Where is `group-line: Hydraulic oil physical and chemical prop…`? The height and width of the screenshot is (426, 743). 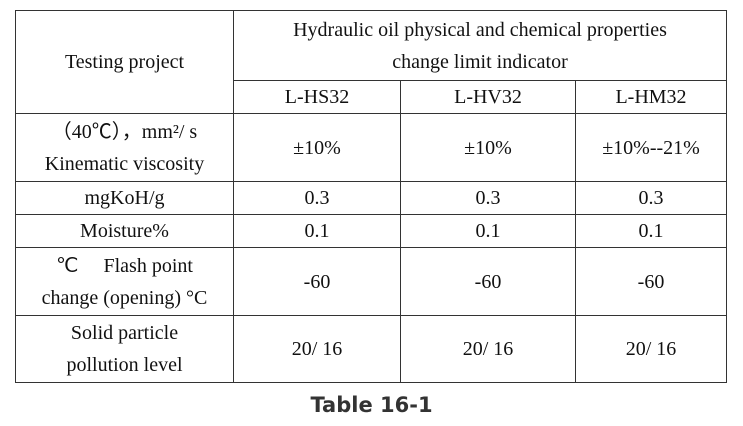 group-line: Hydraulic oil physical and chemical prop… is located at coordinates (480, 29).